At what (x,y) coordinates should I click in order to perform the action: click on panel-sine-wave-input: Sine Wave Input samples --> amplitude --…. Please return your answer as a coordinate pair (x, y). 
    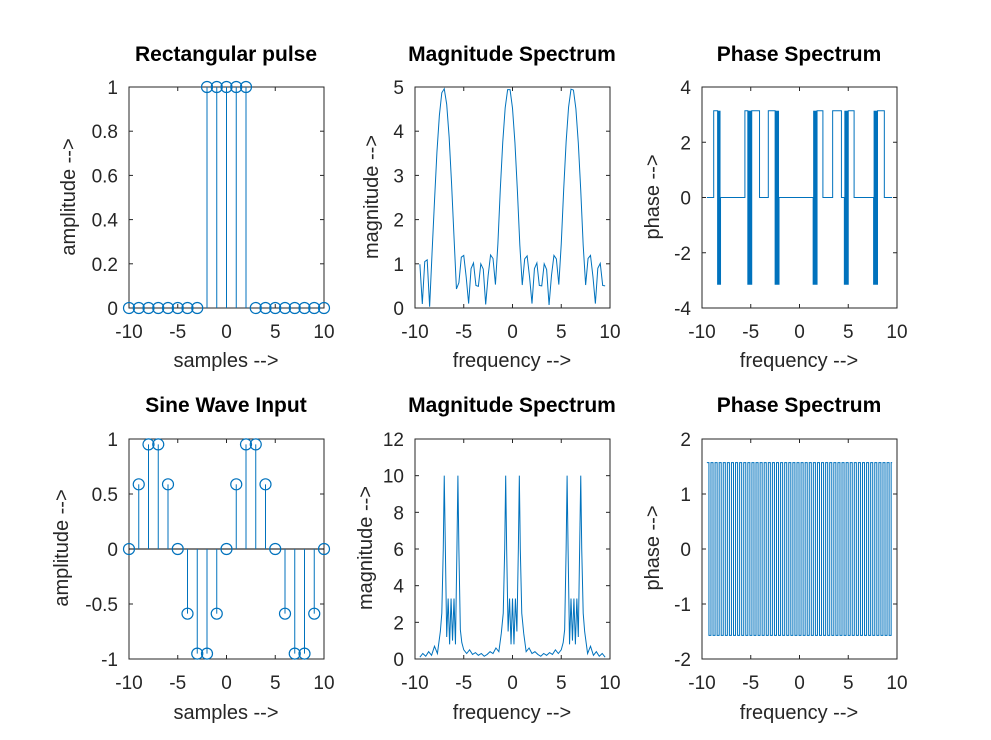
    Looking at the image, I should click on (193, 559).